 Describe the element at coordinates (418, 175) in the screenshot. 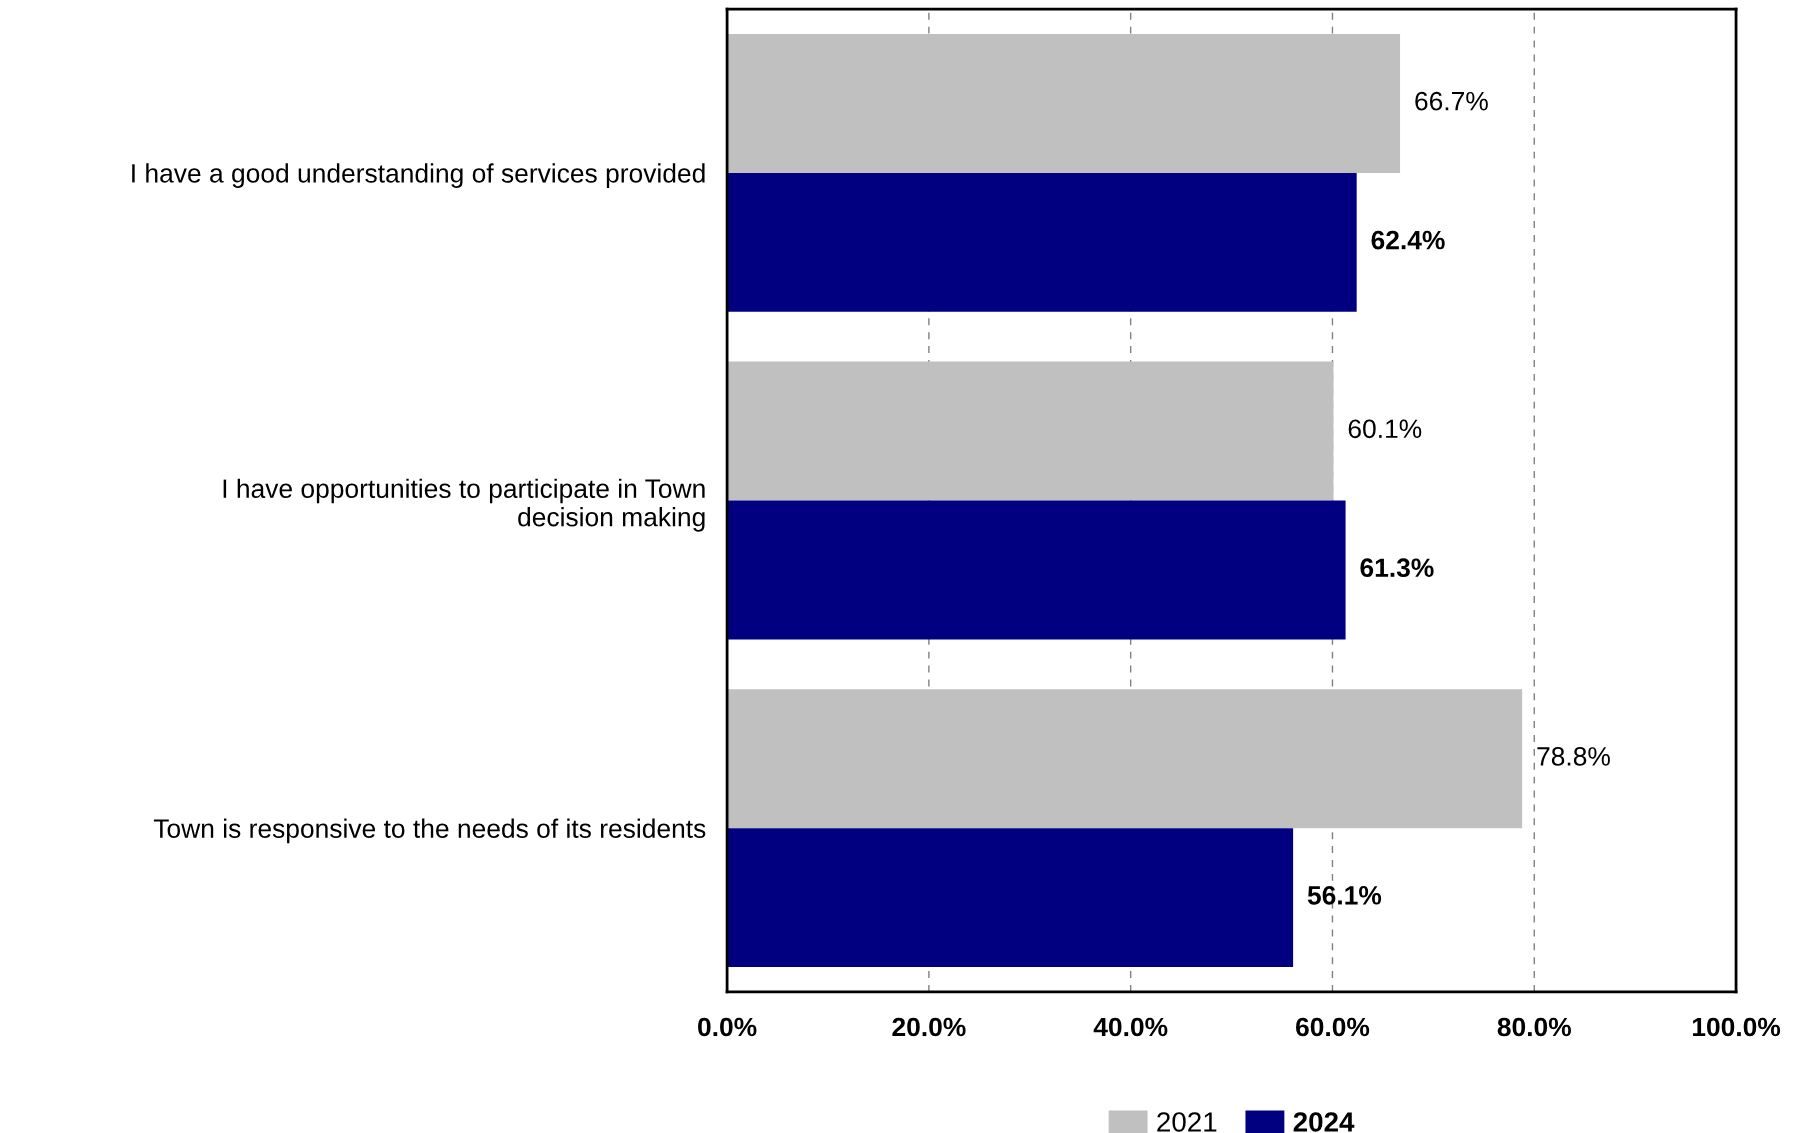

I see `y-tick-label: I have a good understanding of services provided` at that location.